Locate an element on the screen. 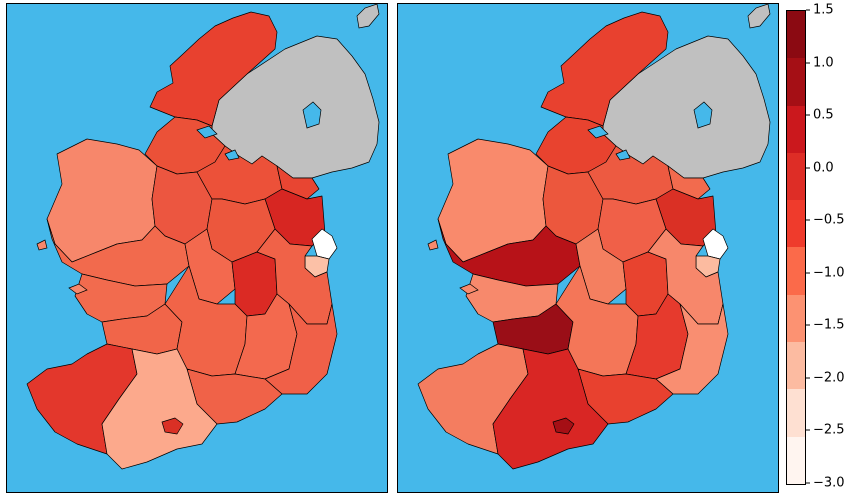  tick-label: 1.0 is located at coordinates (823, 63).